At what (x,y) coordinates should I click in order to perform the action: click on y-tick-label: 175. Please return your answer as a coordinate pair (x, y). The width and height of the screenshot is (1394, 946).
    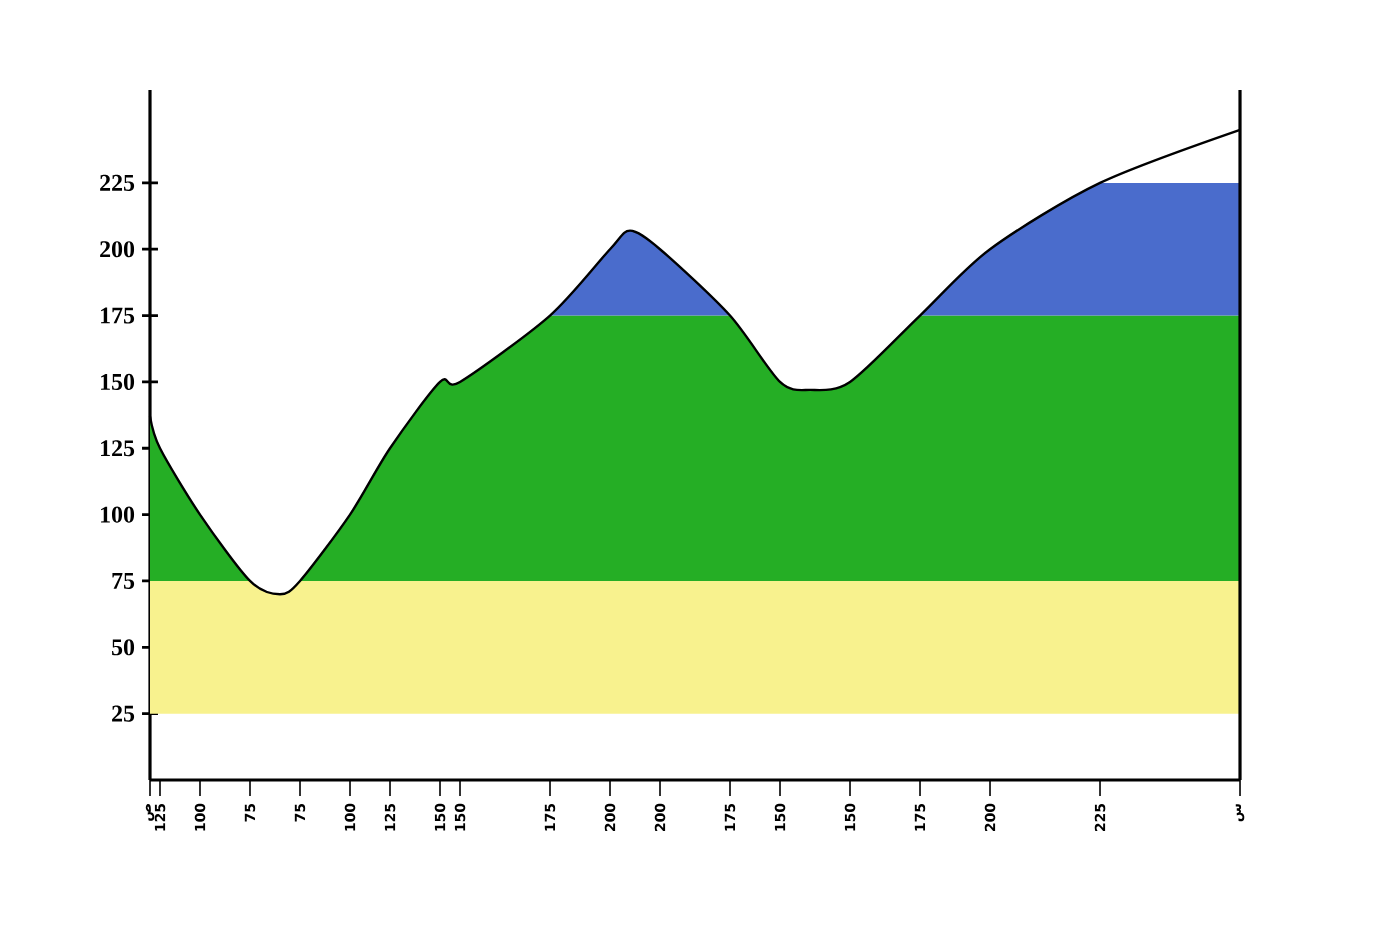
    Looking at the image, I should click on (118, 315).